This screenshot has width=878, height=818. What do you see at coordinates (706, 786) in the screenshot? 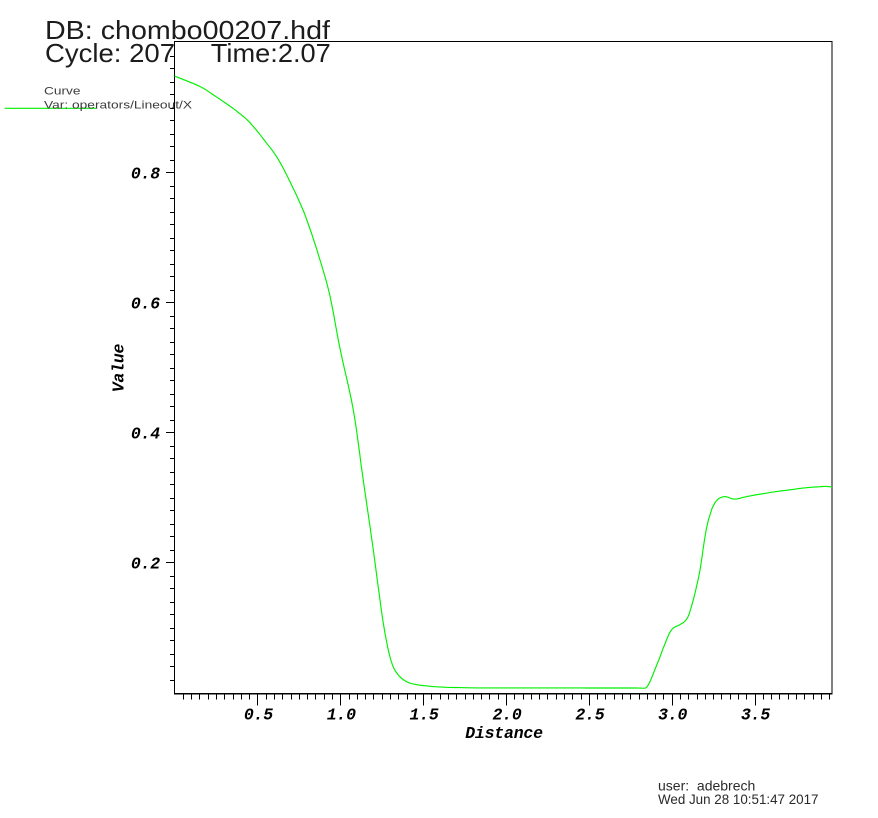
I see `svg-text: user: adebrech` at bounding box center [706, 786].